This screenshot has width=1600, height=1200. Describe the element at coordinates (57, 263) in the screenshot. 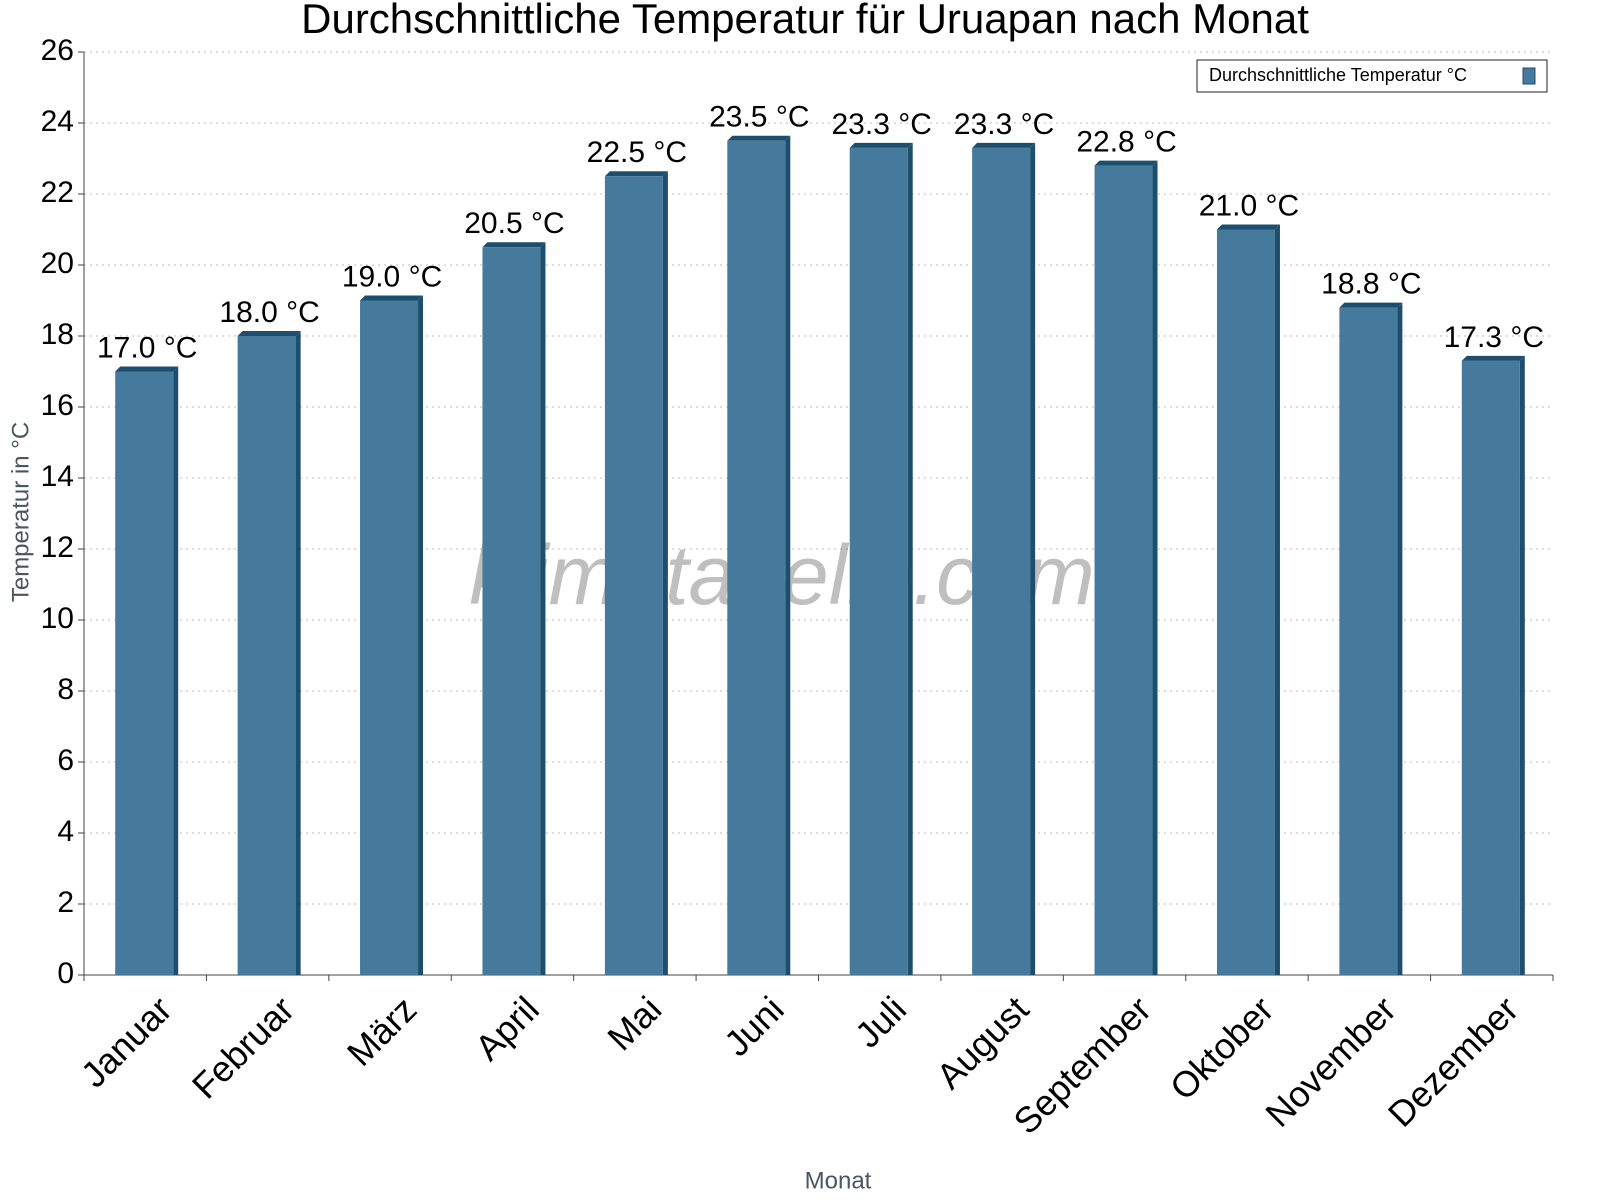

I see `y-tick-label: 20` at that location.